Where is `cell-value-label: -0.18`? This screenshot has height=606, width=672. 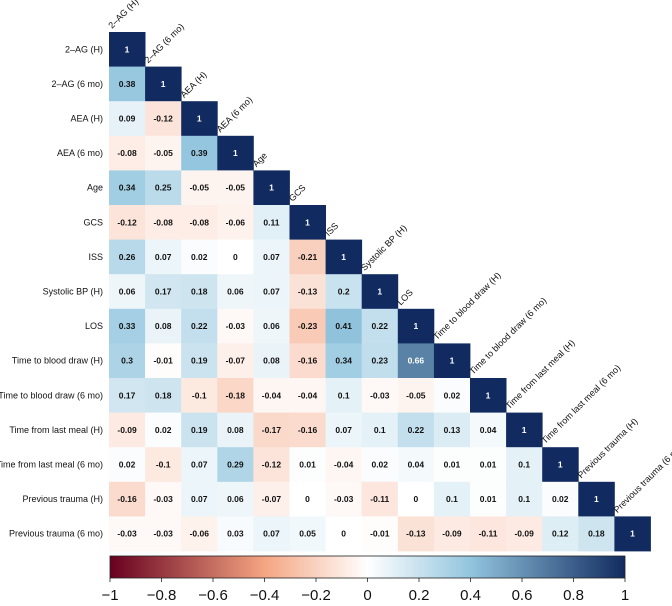
cell-value-label: -0.18 is located at coordinates (236, 395).